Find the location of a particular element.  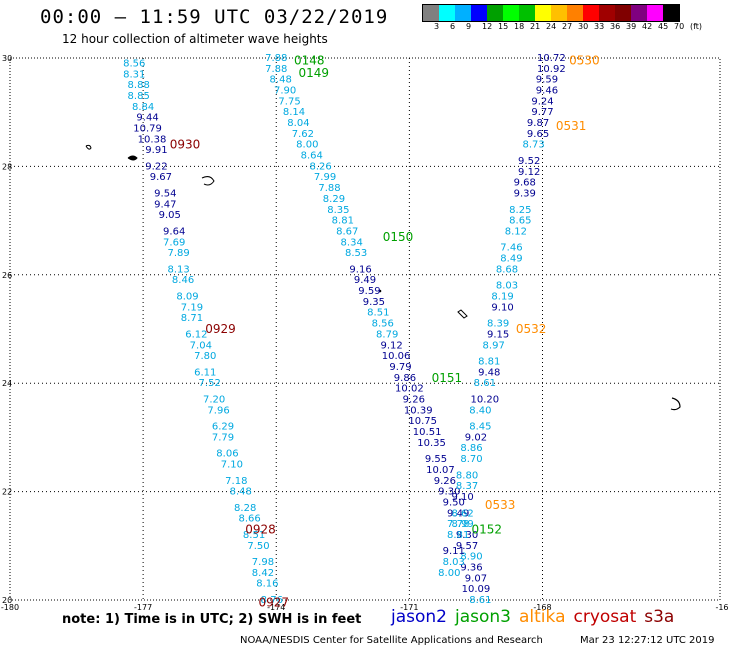

generated-time: Mar 23 12:27:12 UTC 2019 is located at coordinates (647, 640).